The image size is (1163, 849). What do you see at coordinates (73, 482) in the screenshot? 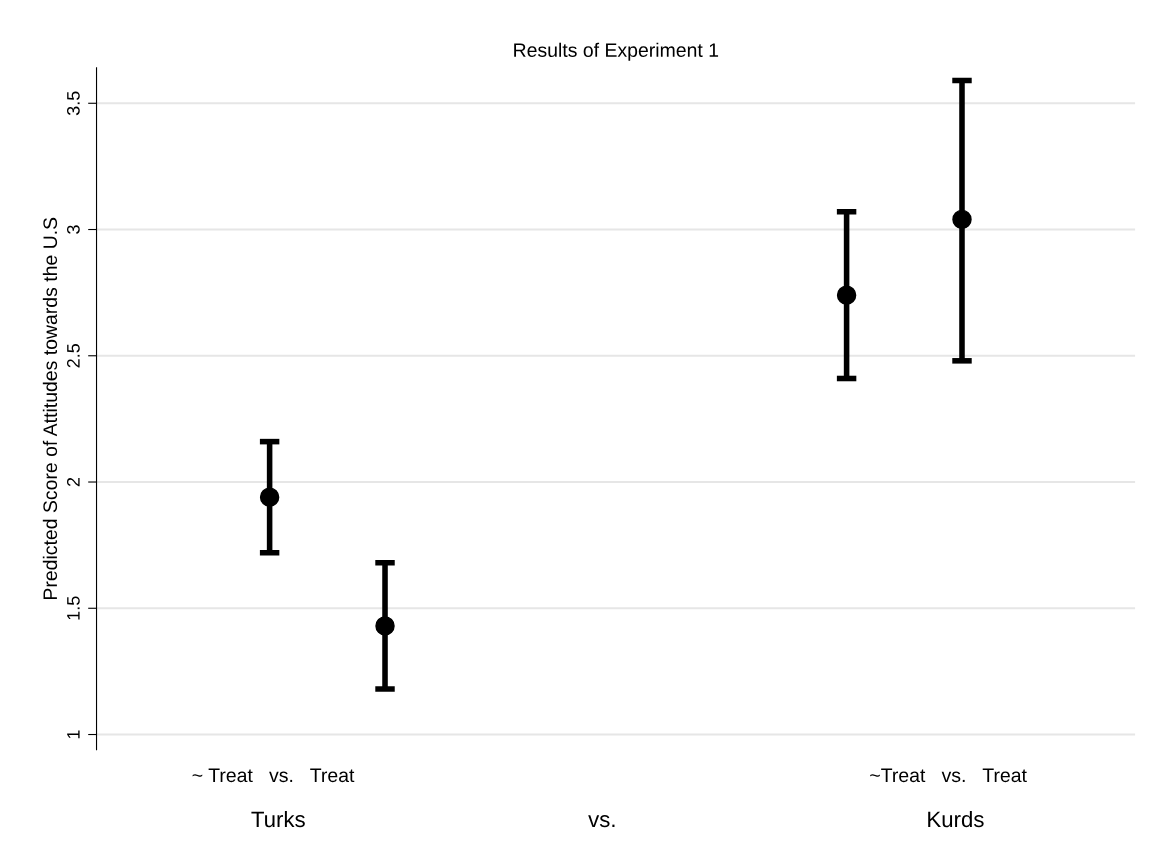
I see `y-tick-label: 2` at bounding box center [73, 482].